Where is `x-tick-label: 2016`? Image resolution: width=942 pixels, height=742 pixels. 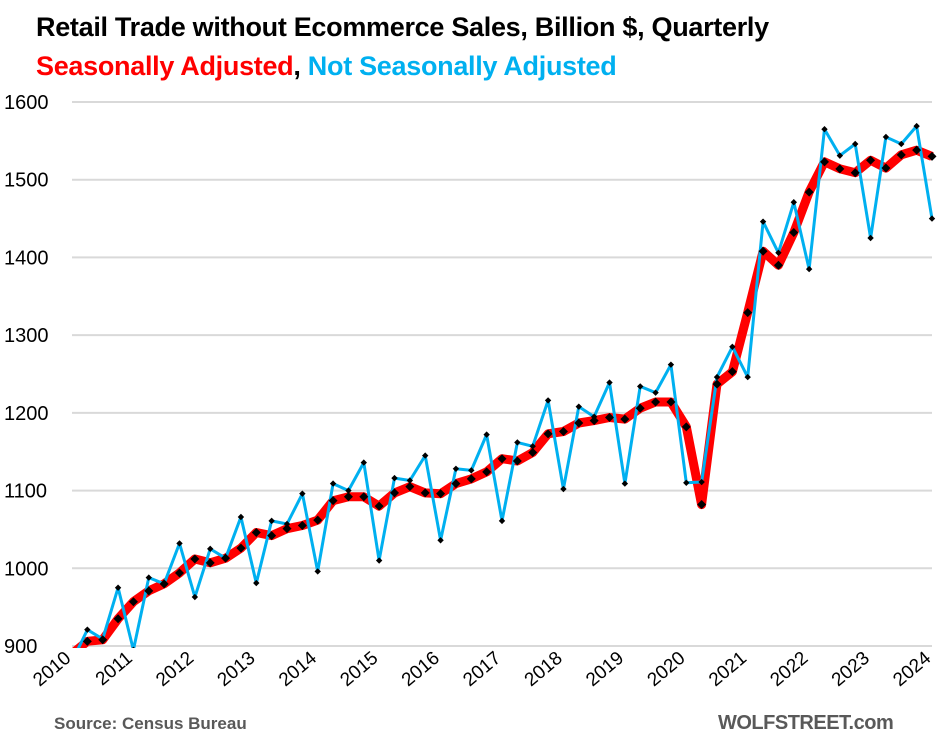 x-tick-label: 2016 is located at coordinates (421, 669).